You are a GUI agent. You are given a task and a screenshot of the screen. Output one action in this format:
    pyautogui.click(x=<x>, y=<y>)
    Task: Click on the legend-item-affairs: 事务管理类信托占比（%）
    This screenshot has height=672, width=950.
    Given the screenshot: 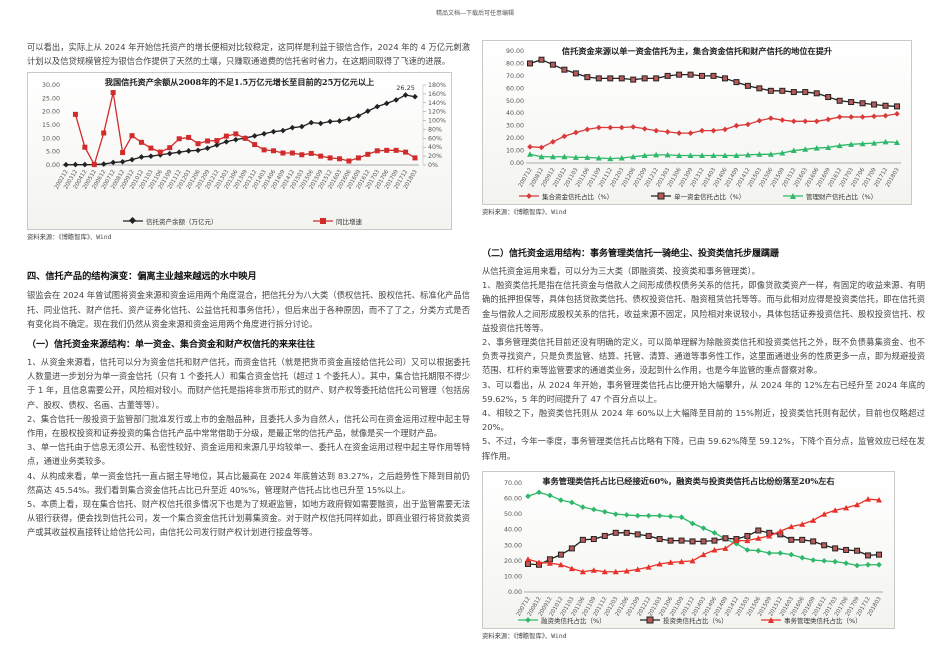 What is the action you would take?
    pyautogui.click(x=811, y=620)
    